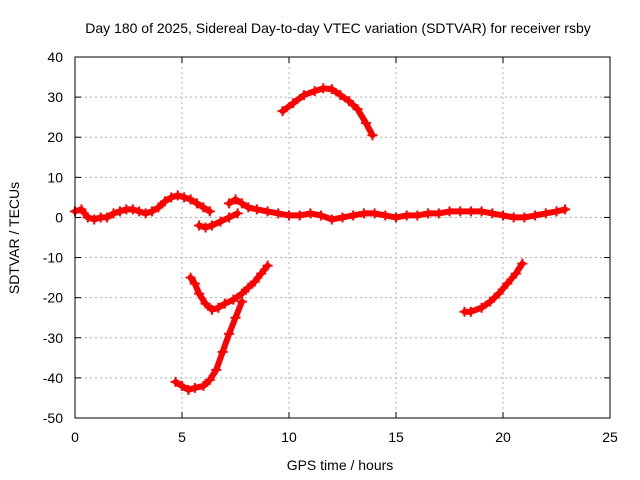 The width and height of the screenshot is (640, 480). I want to click on y-tick-label: 10, so click(55, 177).